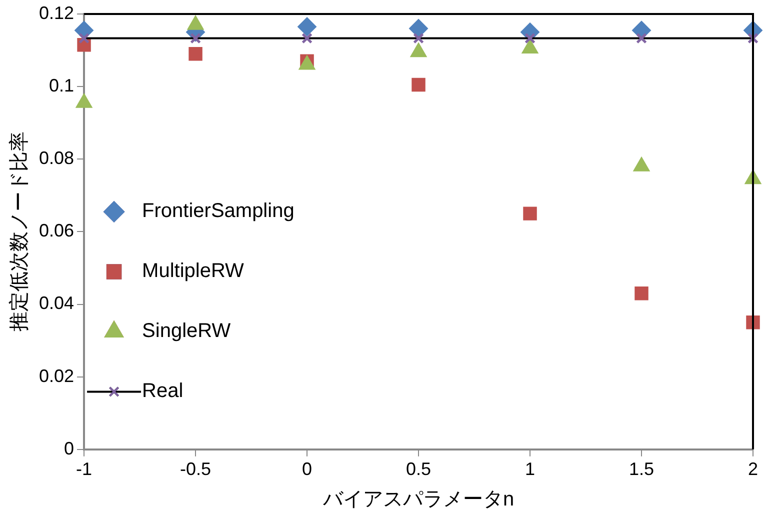 This screenshot has width=765, height=520. Describe the element at coordinates (530, 469) in the screenshot. I see `x-tick-label: 1` at that location.